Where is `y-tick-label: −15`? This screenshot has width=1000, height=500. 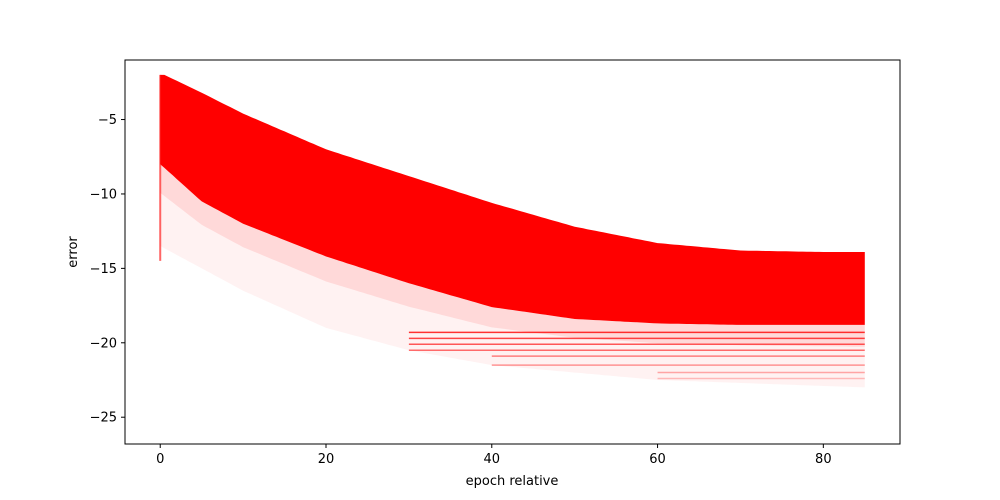
y-tick-label: −15 is located at coordinates (103, 269).